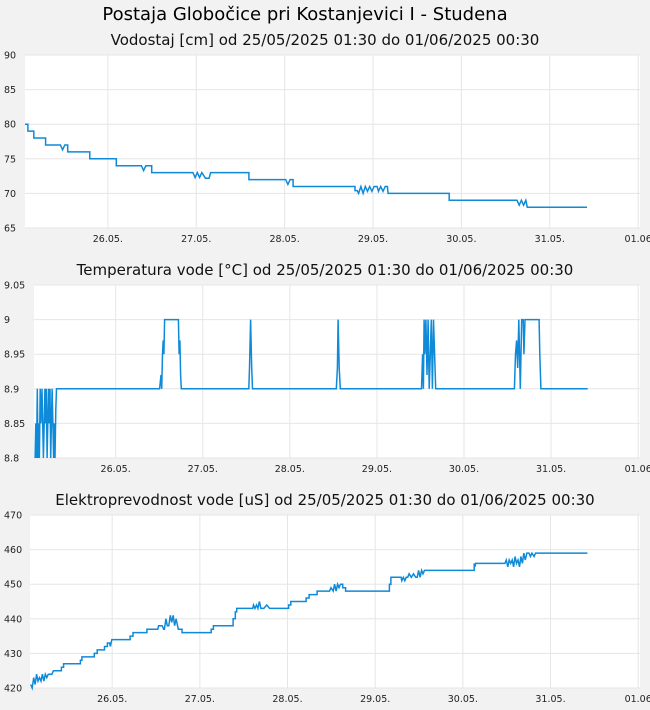  What do you see at coordinates (13, 689) in the screenshot?
I see `elektroprevodnost-y-tick-label: 420` at bounding box center [13, 689].